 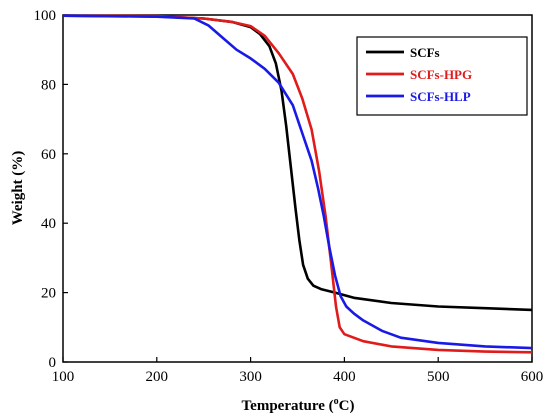 What do you see at coordinates (45, 16) in the screenshot?
I see `y-tick-label: 100` at bounding box center [45, 16].